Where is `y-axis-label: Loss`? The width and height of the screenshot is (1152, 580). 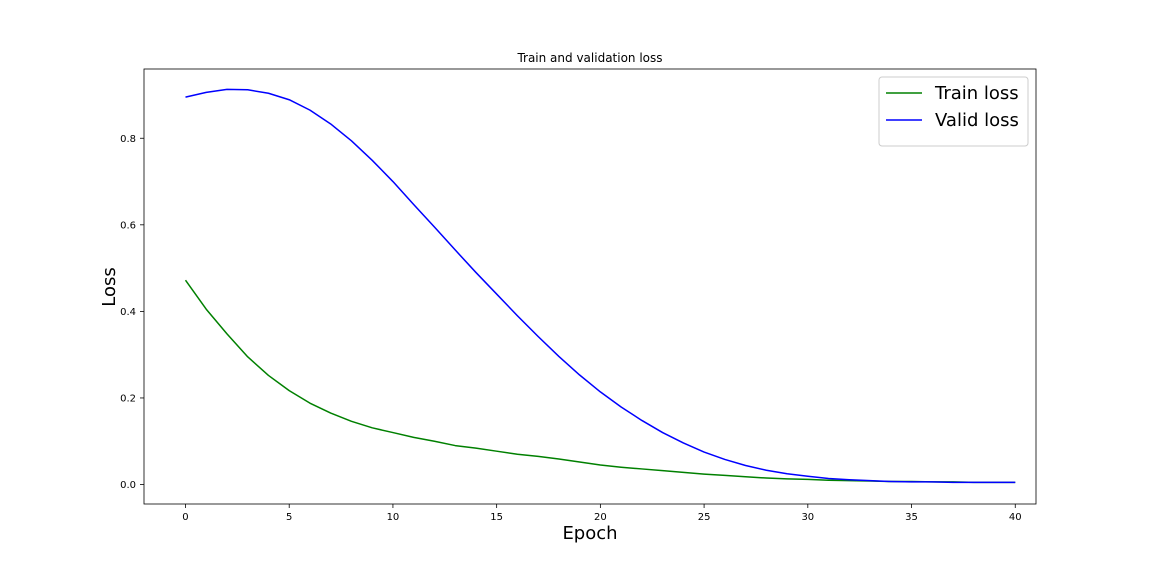
y-axis-label: Loss is located at coordinates (109, 286).